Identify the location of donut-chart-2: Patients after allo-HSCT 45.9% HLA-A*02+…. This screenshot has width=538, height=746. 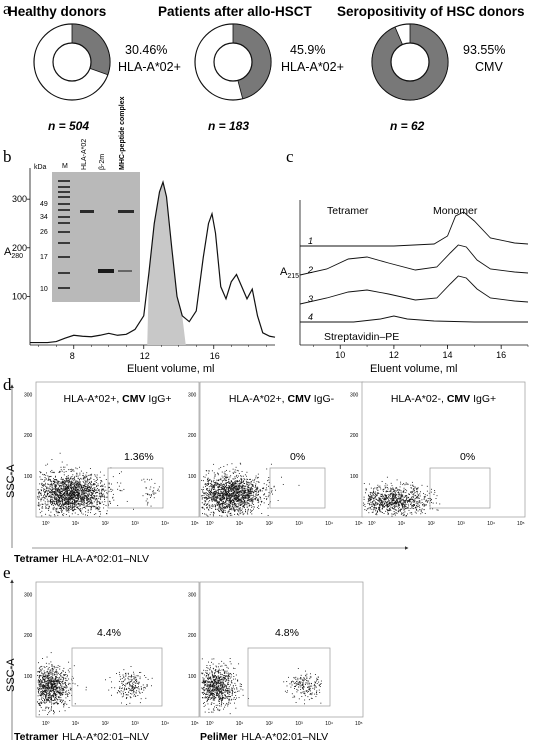
(251, 68).